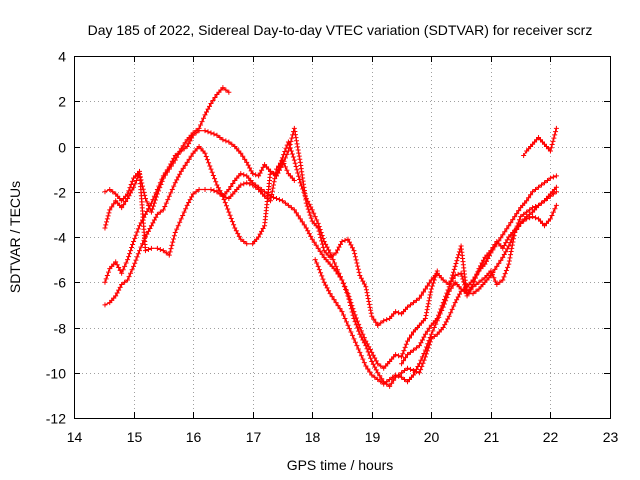  What do you see at coordinates (254, 437) in the screenshot?
I see `x-tick-label: 17` at bounding box center [254, 437].